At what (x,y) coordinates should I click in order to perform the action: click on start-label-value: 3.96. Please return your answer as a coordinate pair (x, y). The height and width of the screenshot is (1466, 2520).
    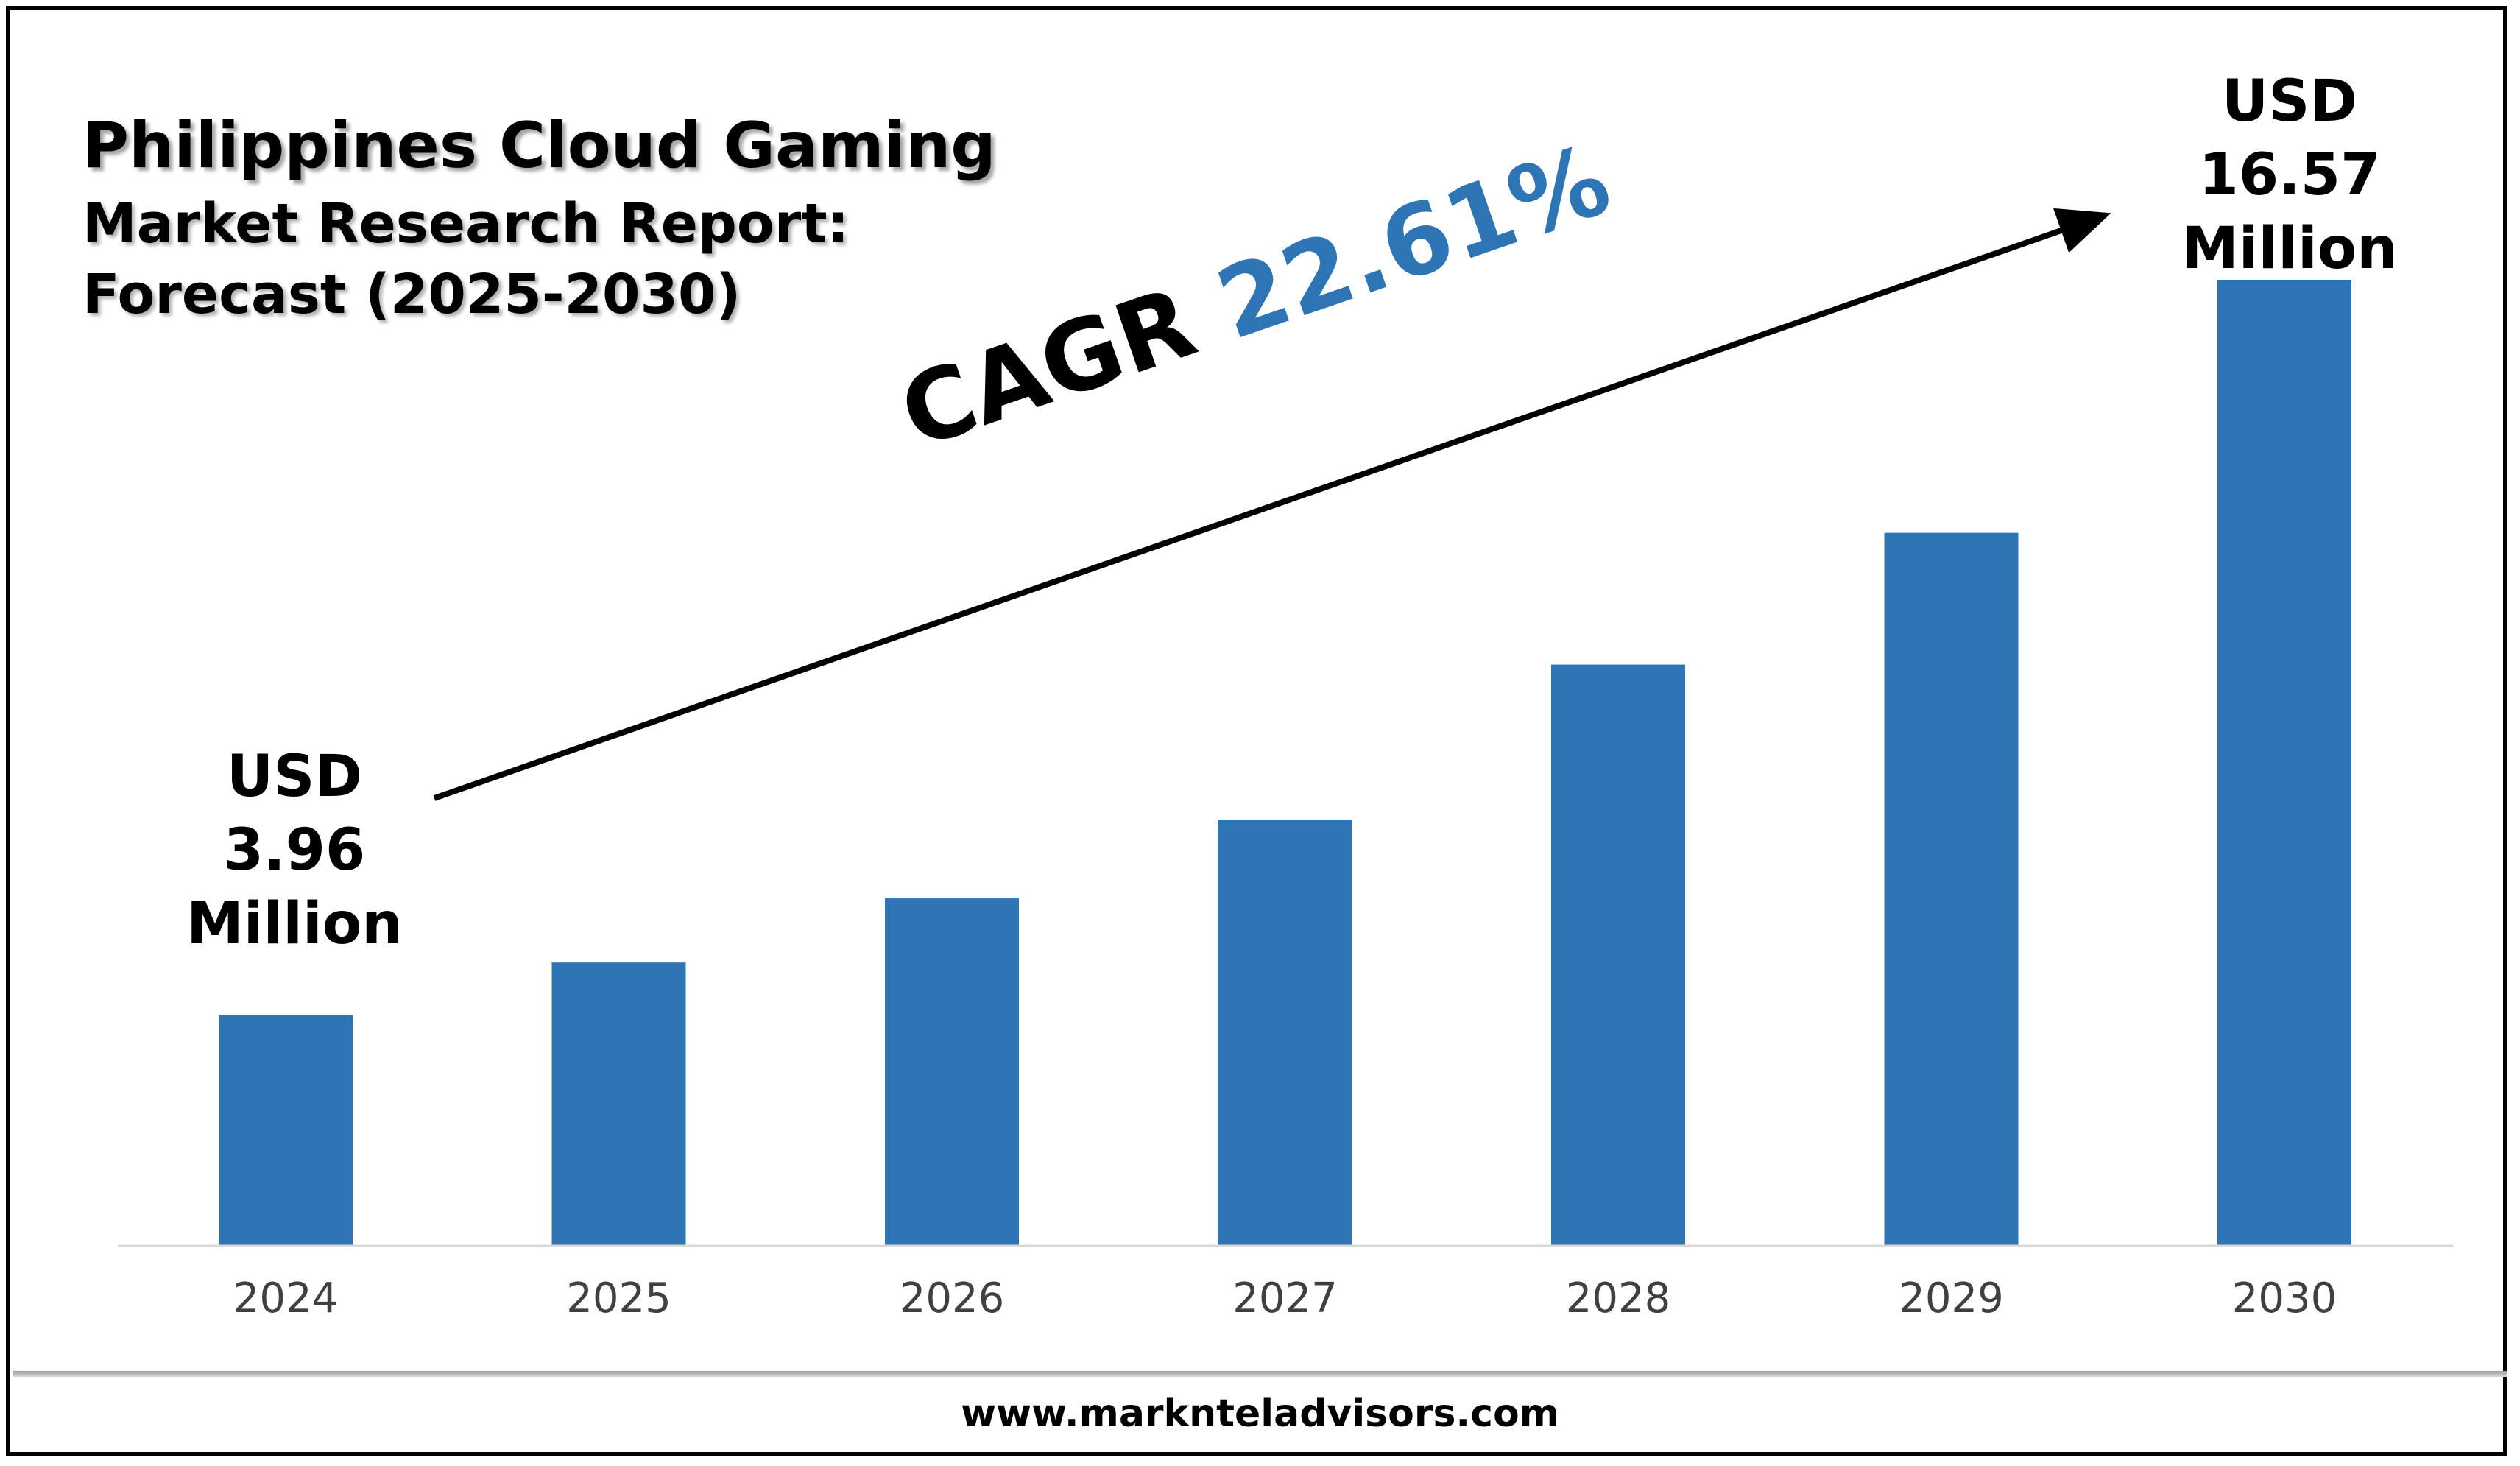
    Looking at the image, I should click on (294, 850).